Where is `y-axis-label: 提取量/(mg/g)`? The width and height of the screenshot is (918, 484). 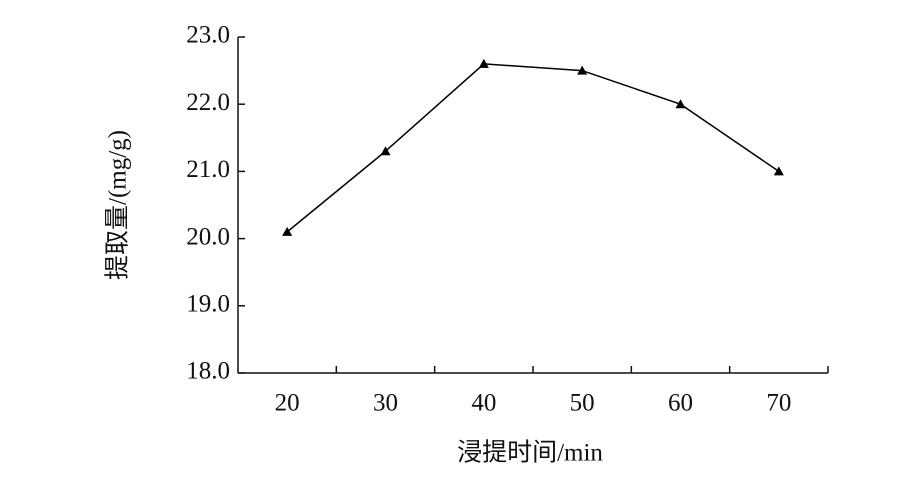 y-axis-label: 提取量/(mg/g) is located at coordinates (118, 205).